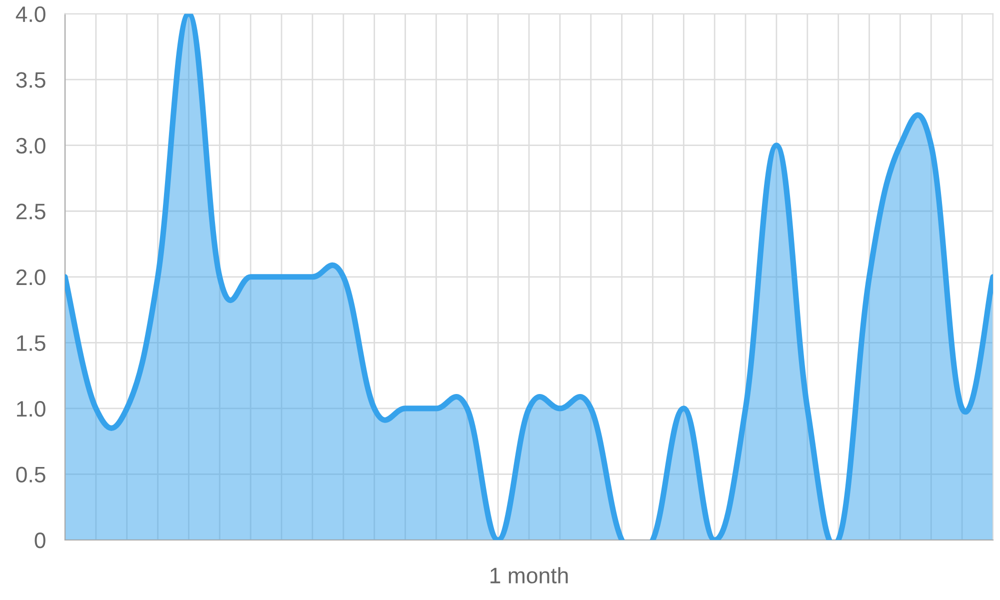 The image size is (1000, 600). What do you see at coordinates (529, 575) in the screenshot?
I see `x-axis-title: 1 month` at bounding box center [529, 575].